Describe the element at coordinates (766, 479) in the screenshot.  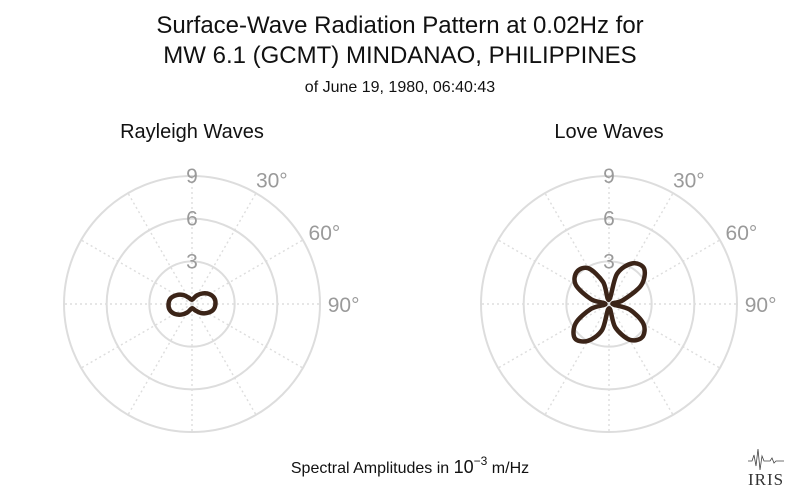
I see `iris-logo-text: IRIS` at that location.